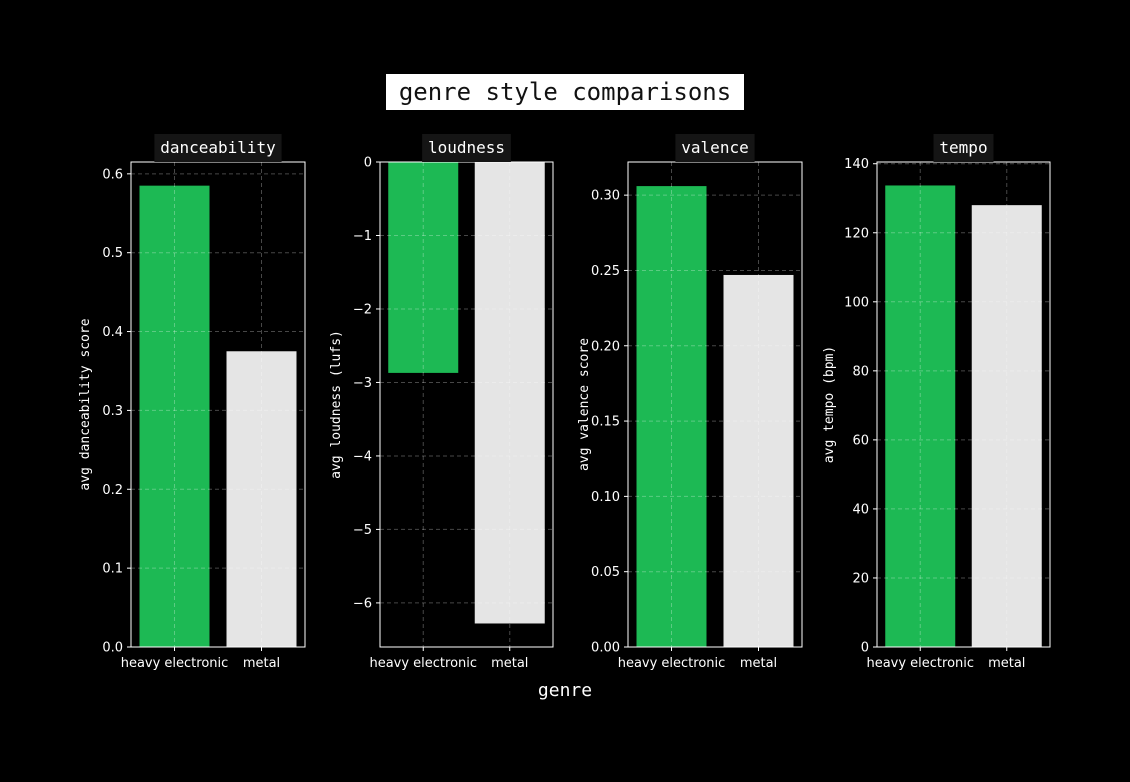 Image resolution: width=1130 pixels, height=782 pixels. Describe the element at coordinates (362, 603) in the screenshot. I see `y-tick-label: −6` at that location.